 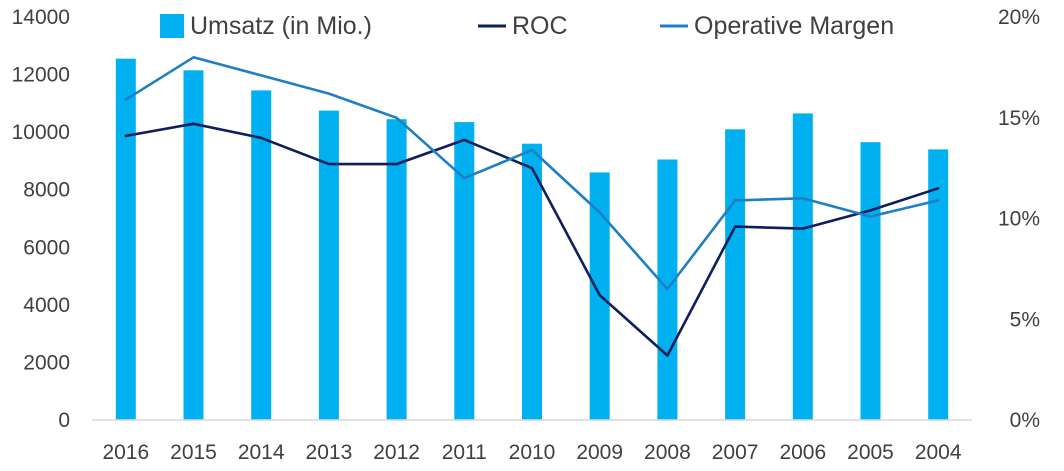 What do you see at coordinates (464, 452) in the screenshot?
I see `x-tick-label: 2011` at bounding box center [464, 452].